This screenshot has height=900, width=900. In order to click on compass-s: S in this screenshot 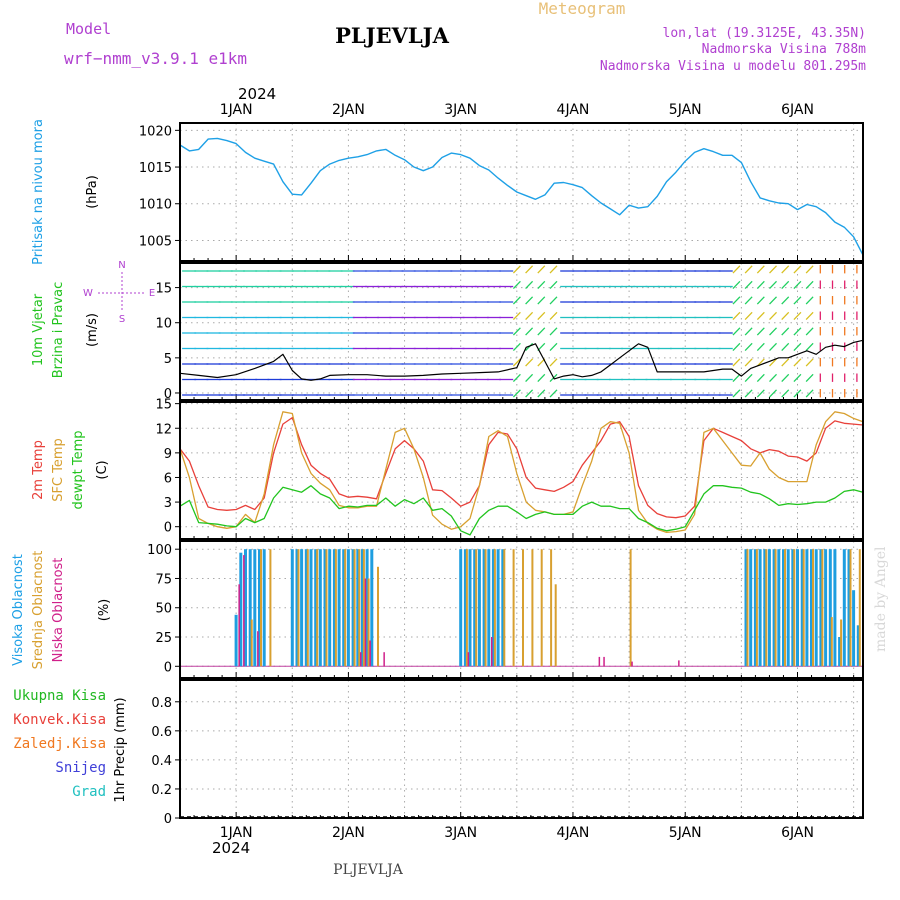, I will do `click(122, 319)`.